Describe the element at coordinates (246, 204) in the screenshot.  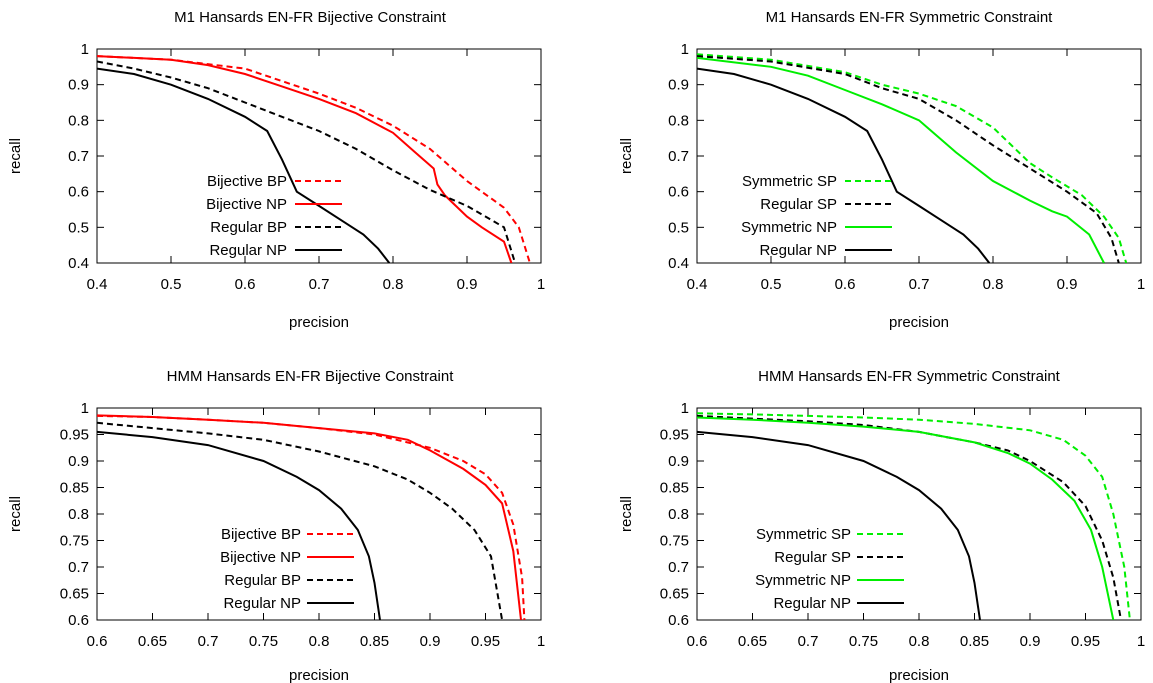
I see `legend-label: Bijective NP` at that location.